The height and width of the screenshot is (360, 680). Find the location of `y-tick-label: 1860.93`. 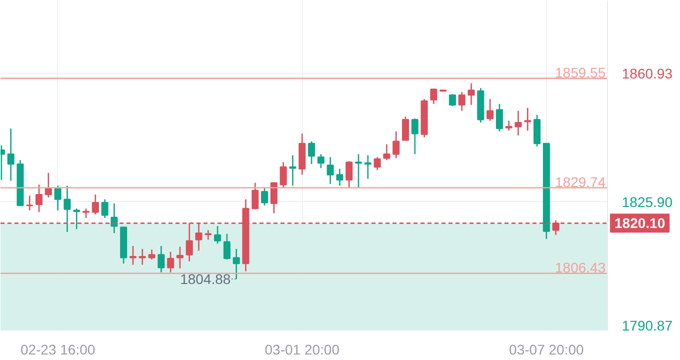

y-tick-label: 1860.93 is located at coordinates (647, 73).